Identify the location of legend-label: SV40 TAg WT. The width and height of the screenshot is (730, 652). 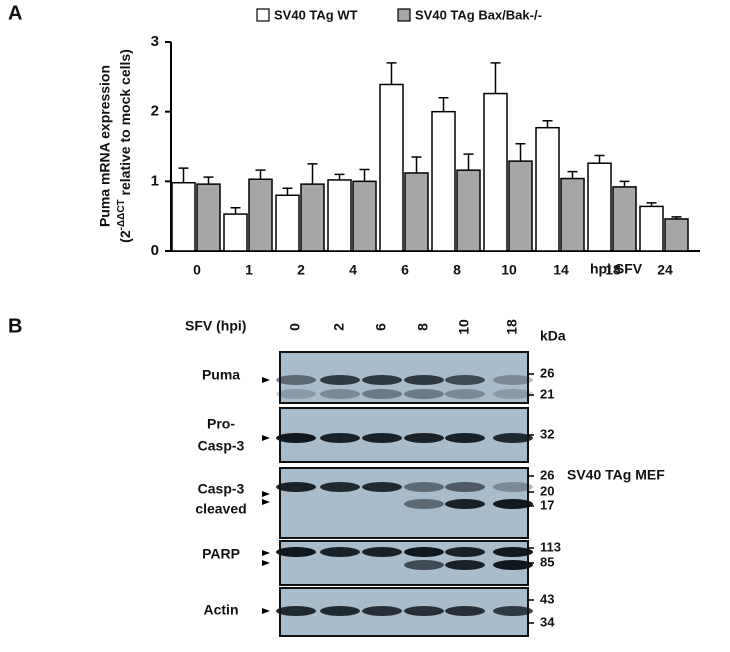
(316, 14).